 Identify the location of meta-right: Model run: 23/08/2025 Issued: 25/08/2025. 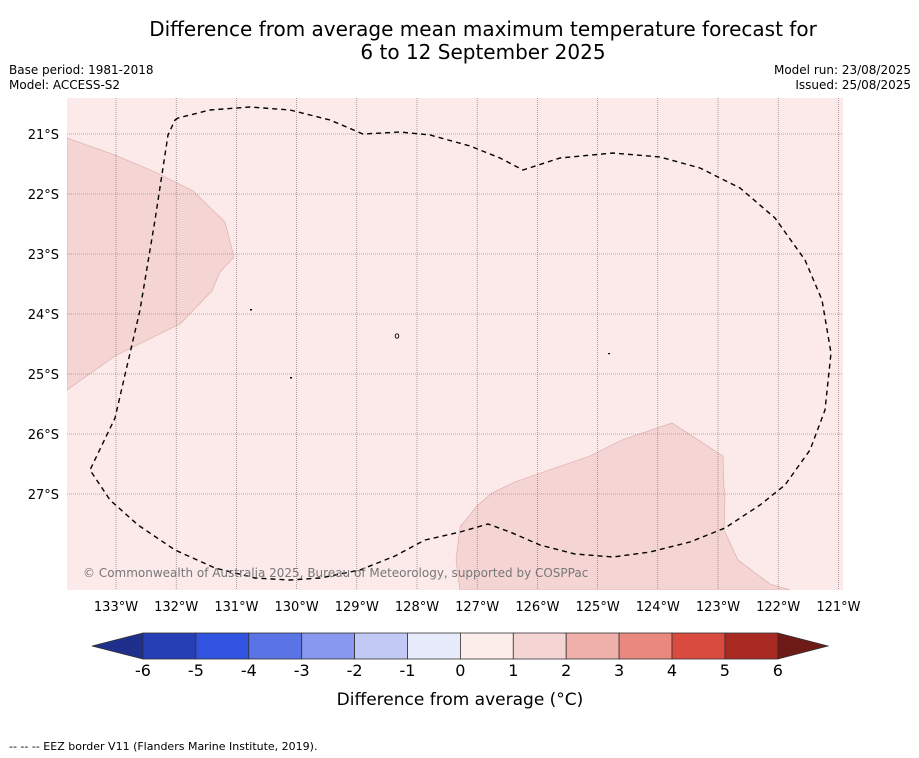
(842, 78).